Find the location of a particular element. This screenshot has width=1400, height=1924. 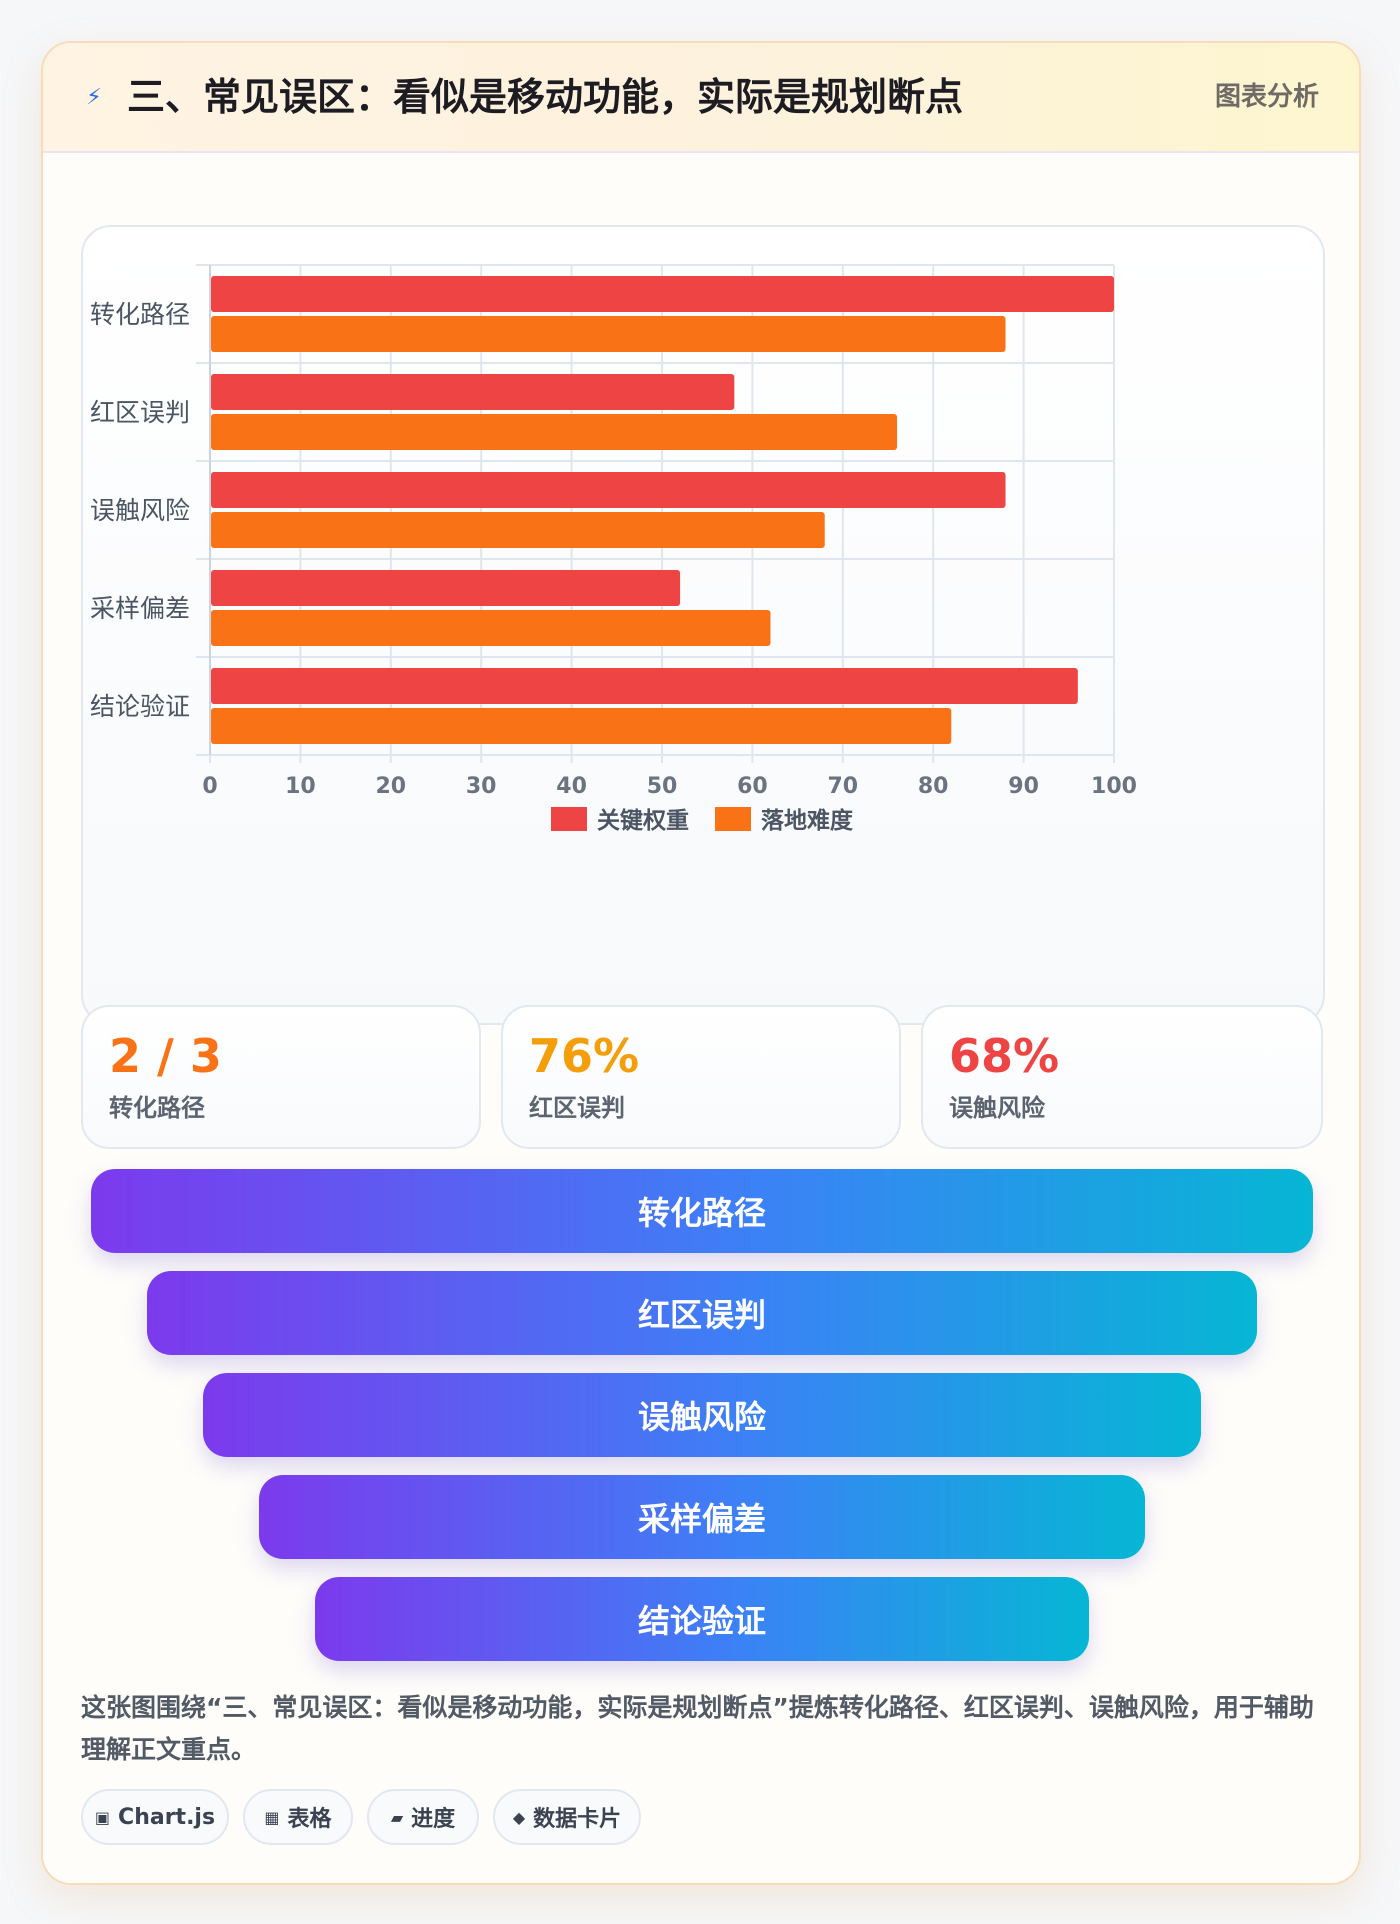

x-tick-label: 10 is located at coordinates (300, 786).